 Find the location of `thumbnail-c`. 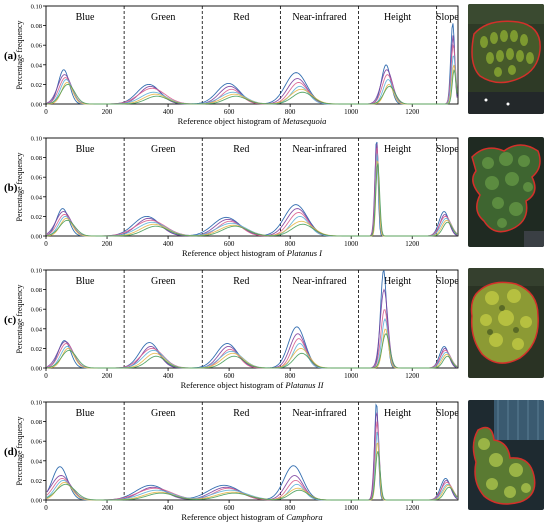

thumbnail-c is located at coordinates (506, 323).